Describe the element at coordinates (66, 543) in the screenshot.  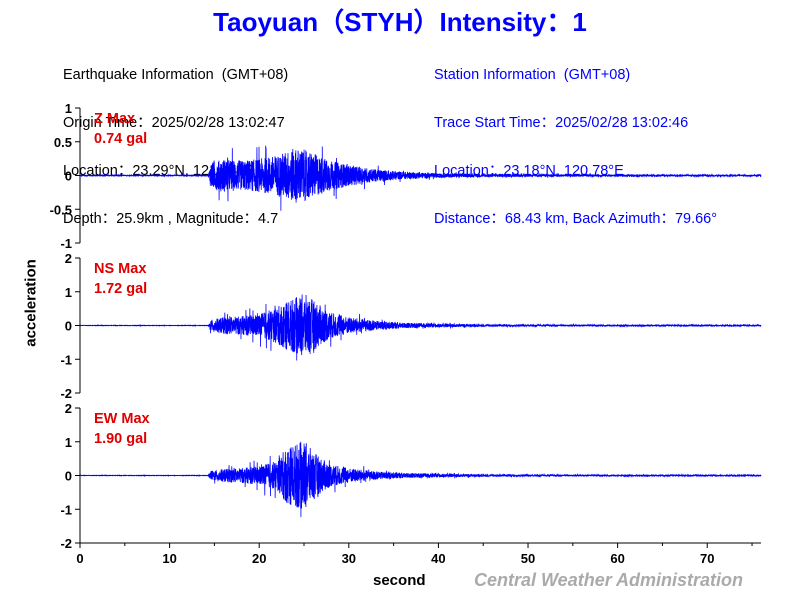
I see `y-tick-label-ew: -2` at that location.